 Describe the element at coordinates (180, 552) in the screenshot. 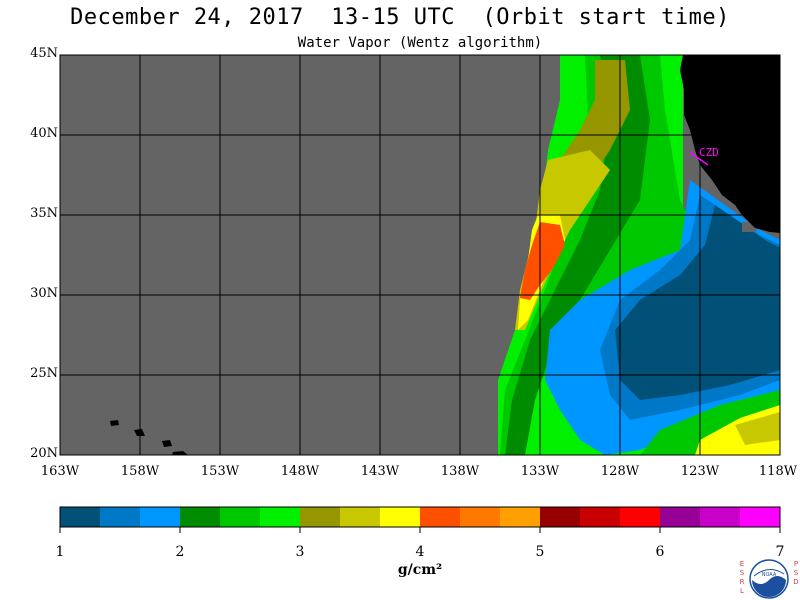

I see `colorbar-tick-label: 2` at that location.